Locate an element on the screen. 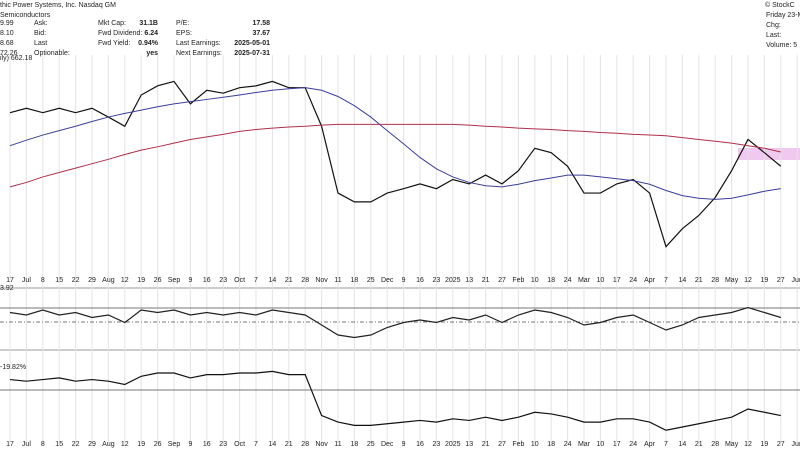 The image size is (800, 450). x-tick-label: Jul is located at coordinates (26, 280).